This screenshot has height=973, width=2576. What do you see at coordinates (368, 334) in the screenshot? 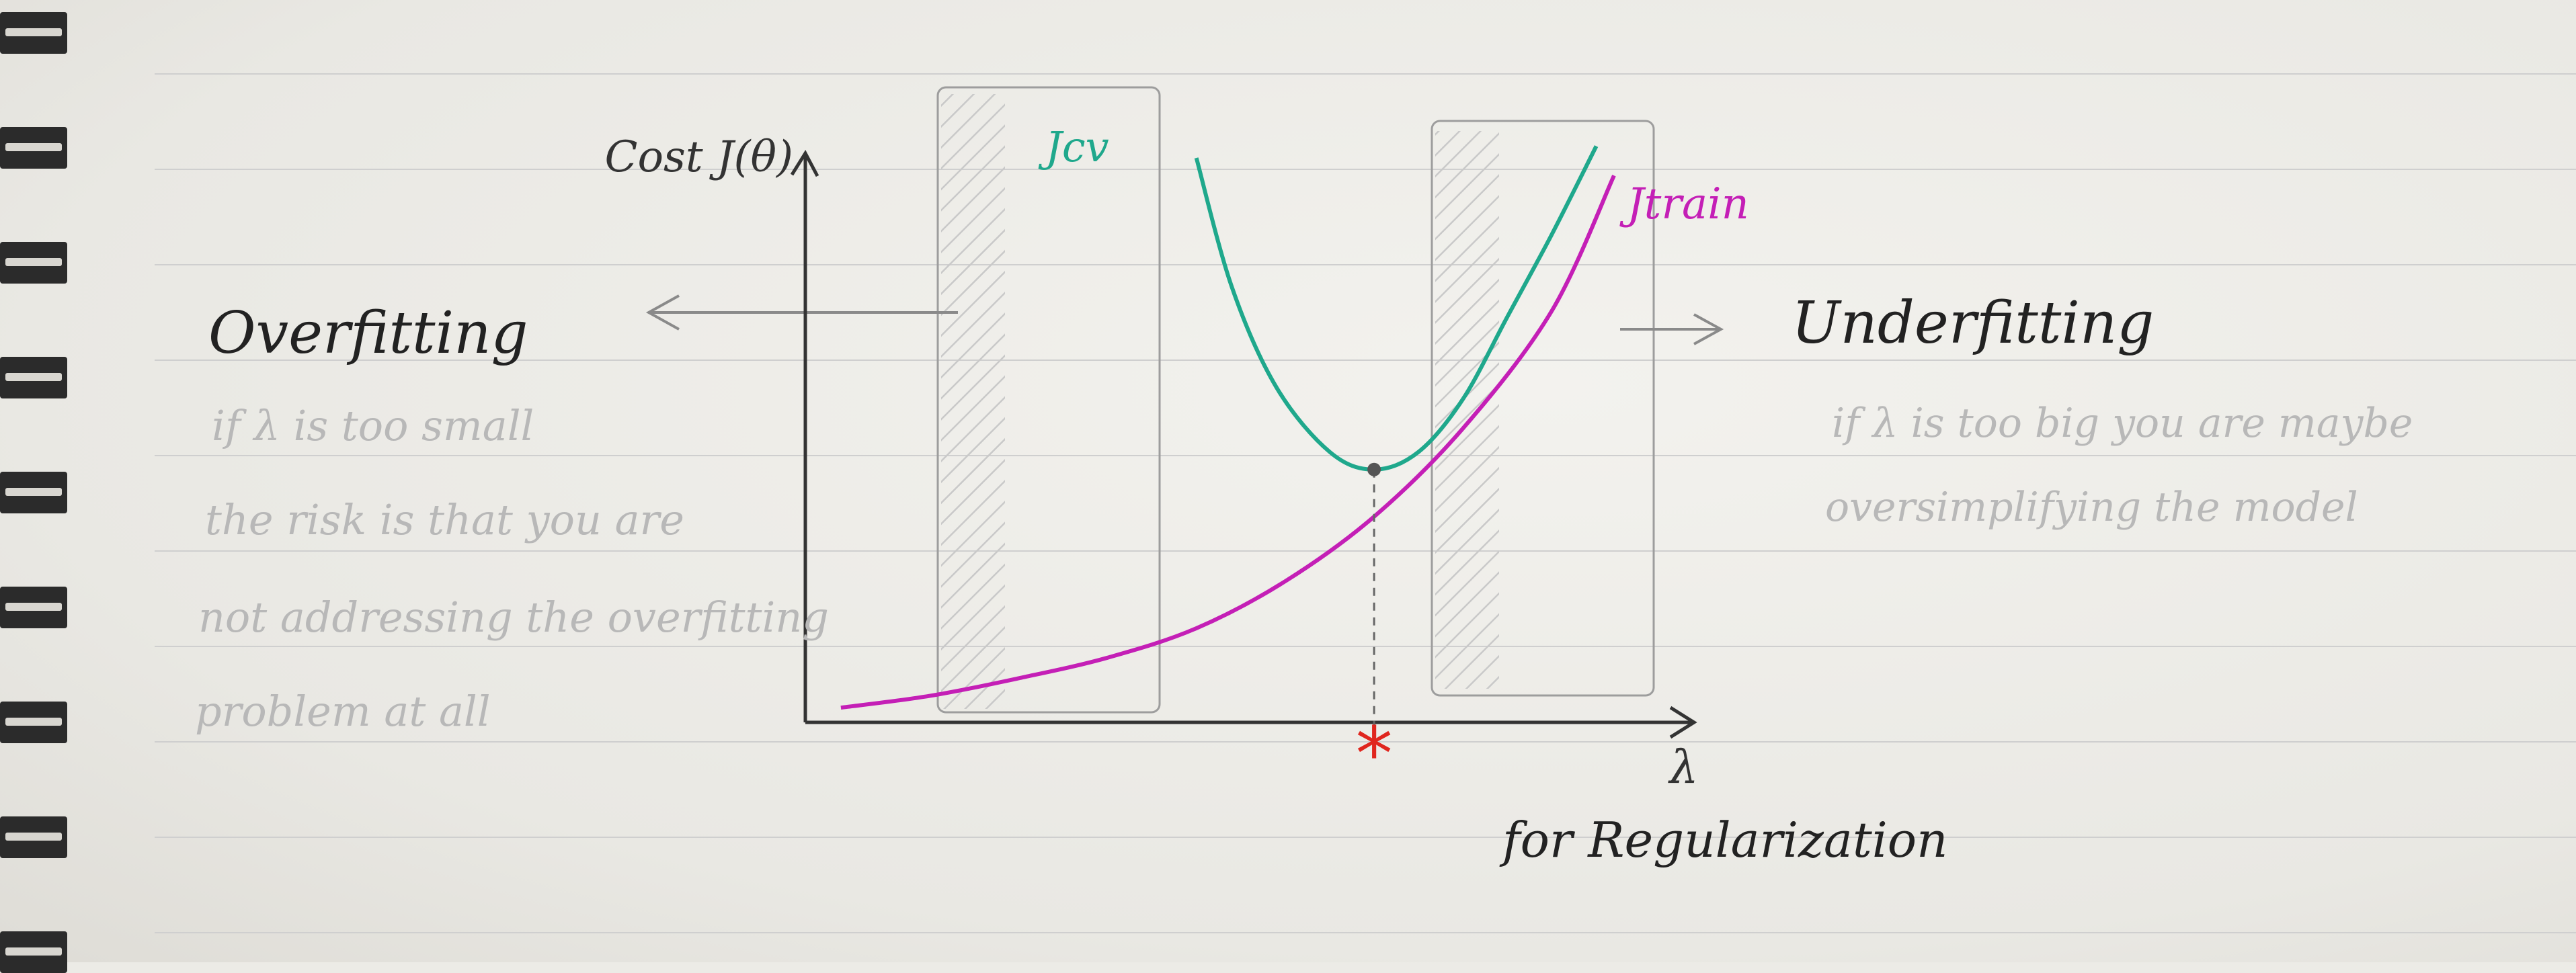
I see `overfitting-heading: Overfitting` at bounding box center [368, 334].